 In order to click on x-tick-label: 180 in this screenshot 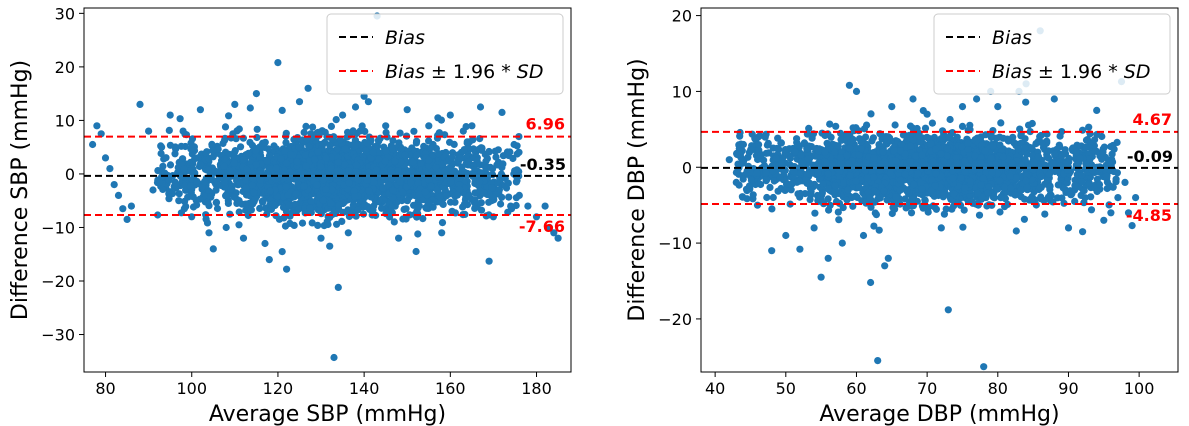, I will do `click(536, 388)`.